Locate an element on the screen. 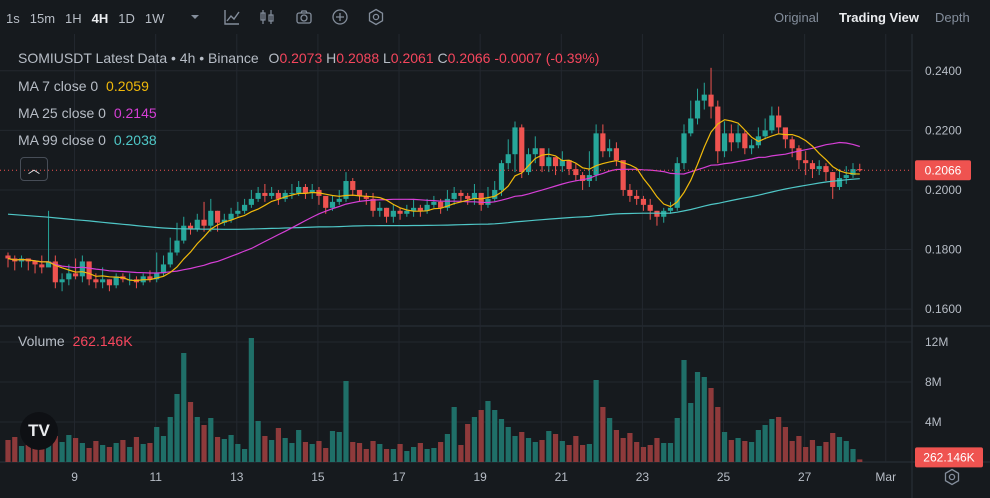  timeframe-list: 1s 15m 1H 4H 1D 1W is located at coordinates (82, 19).